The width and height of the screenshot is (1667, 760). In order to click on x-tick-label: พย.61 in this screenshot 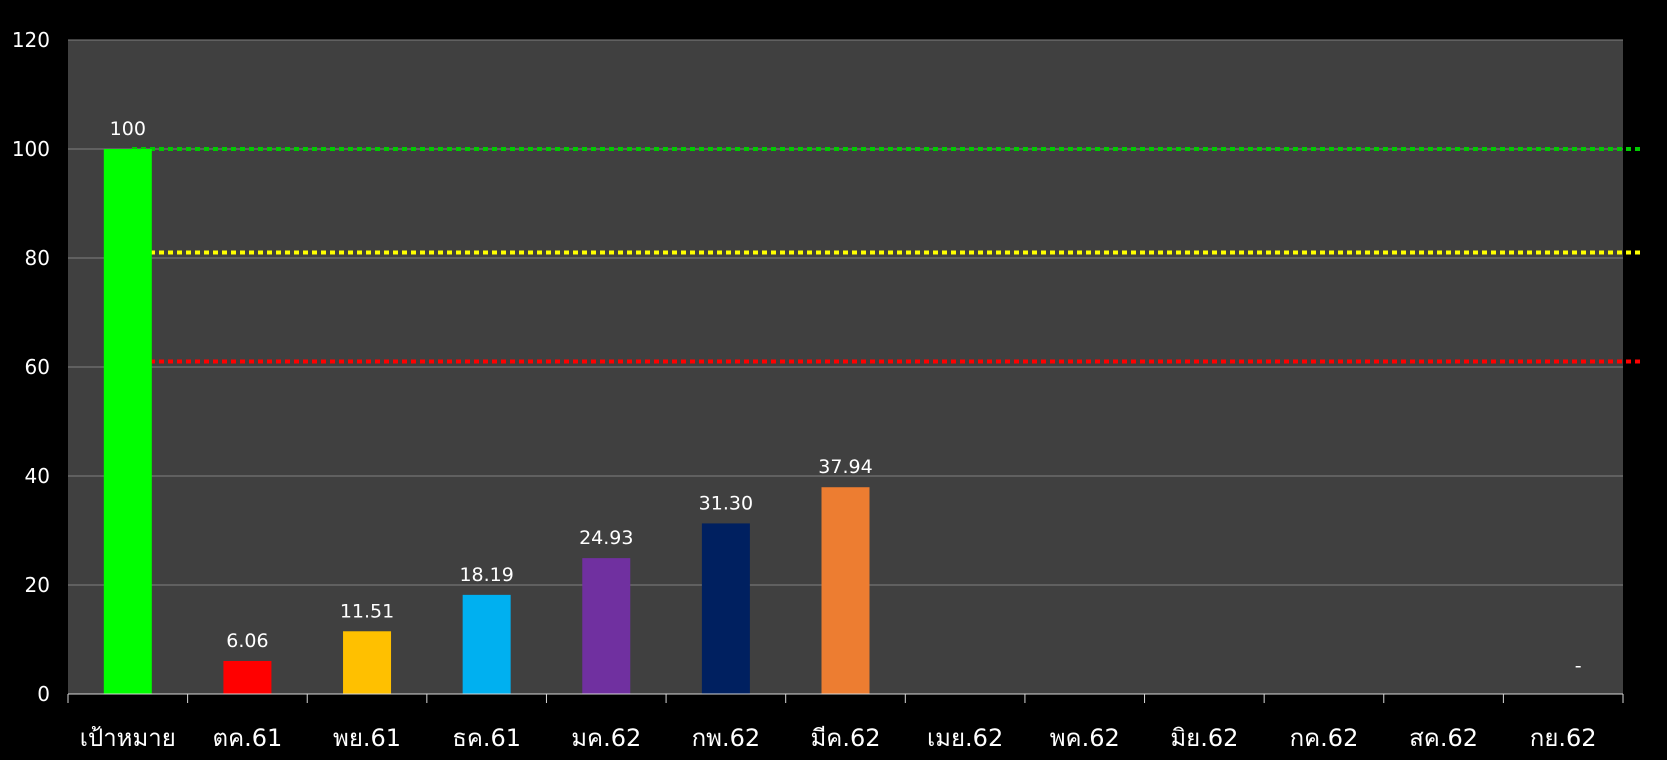, I will do `click(367, 738)`.